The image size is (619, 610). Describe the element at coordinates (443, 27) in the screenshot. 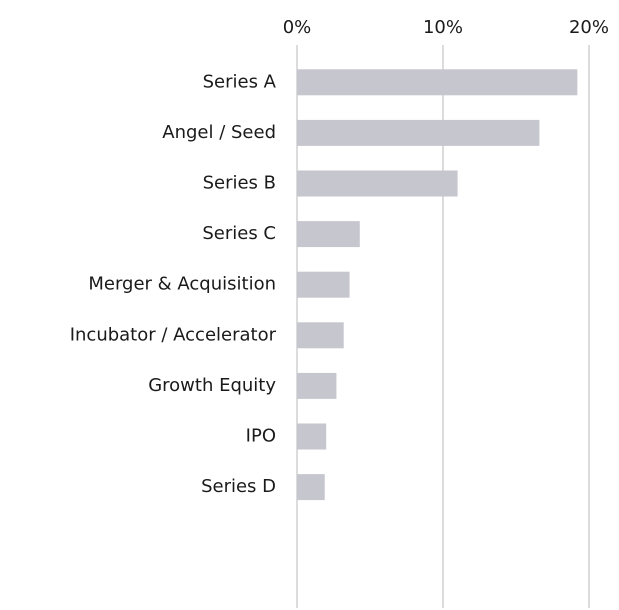

I see `x-tick-label: 10%` at that location.